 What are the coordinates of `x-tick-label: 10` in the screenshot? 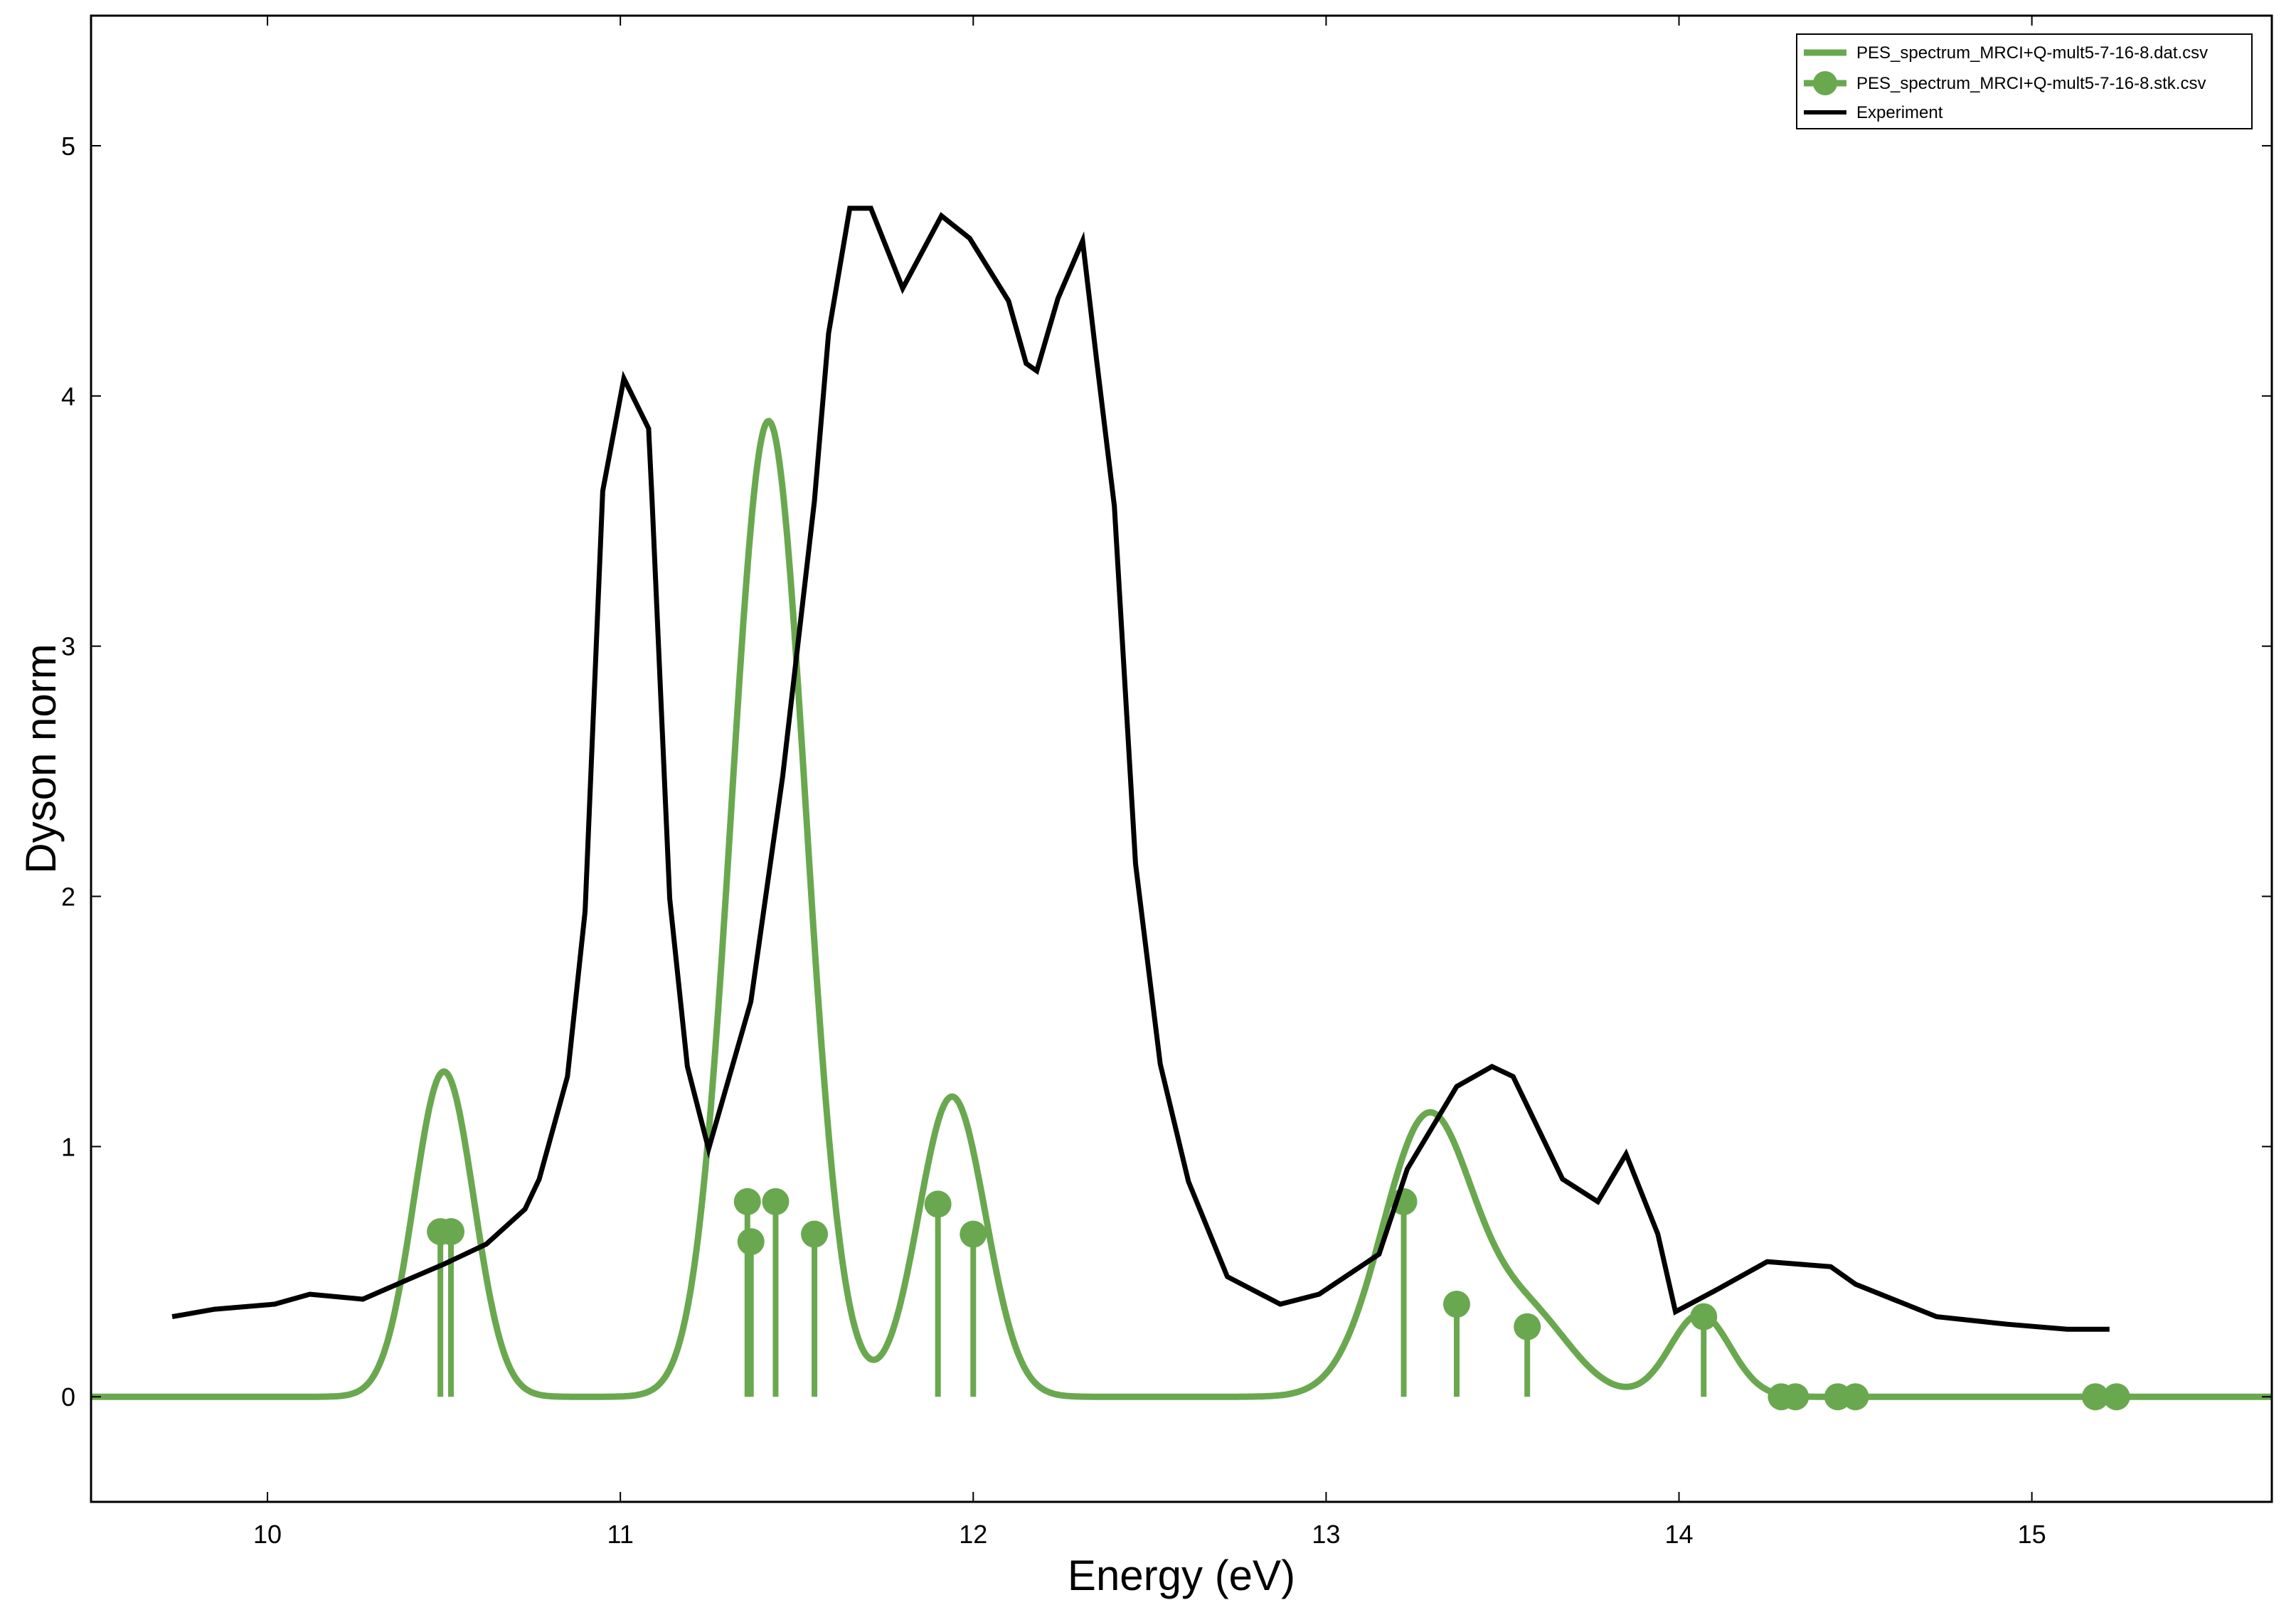 It's located at (267, 1534).